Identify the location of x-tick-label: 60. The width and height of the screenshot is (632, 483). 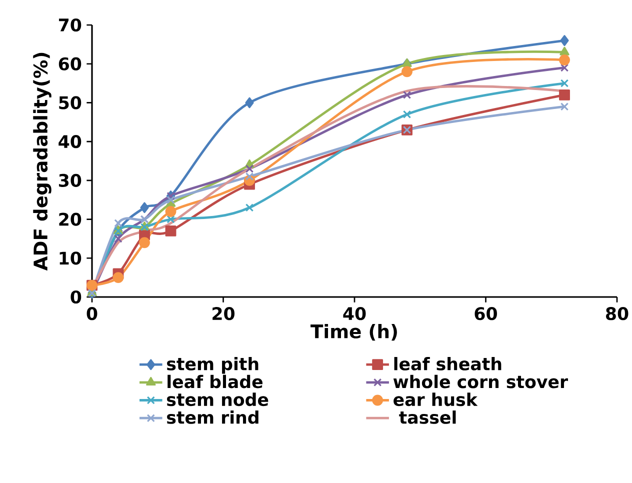
(485, 313).